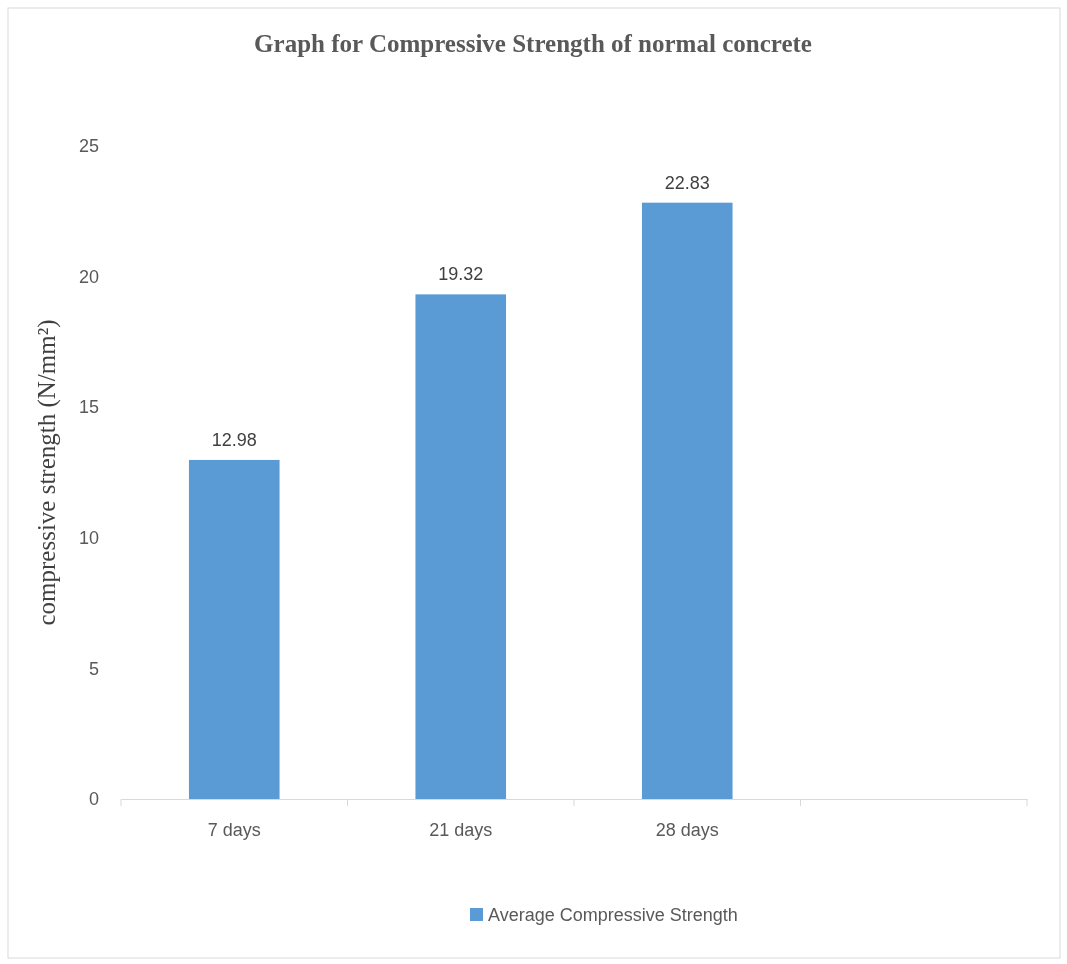 This screenshot has height=964, width=1067. I want to click on x-tick-label: 7 days, so click(234, 829).